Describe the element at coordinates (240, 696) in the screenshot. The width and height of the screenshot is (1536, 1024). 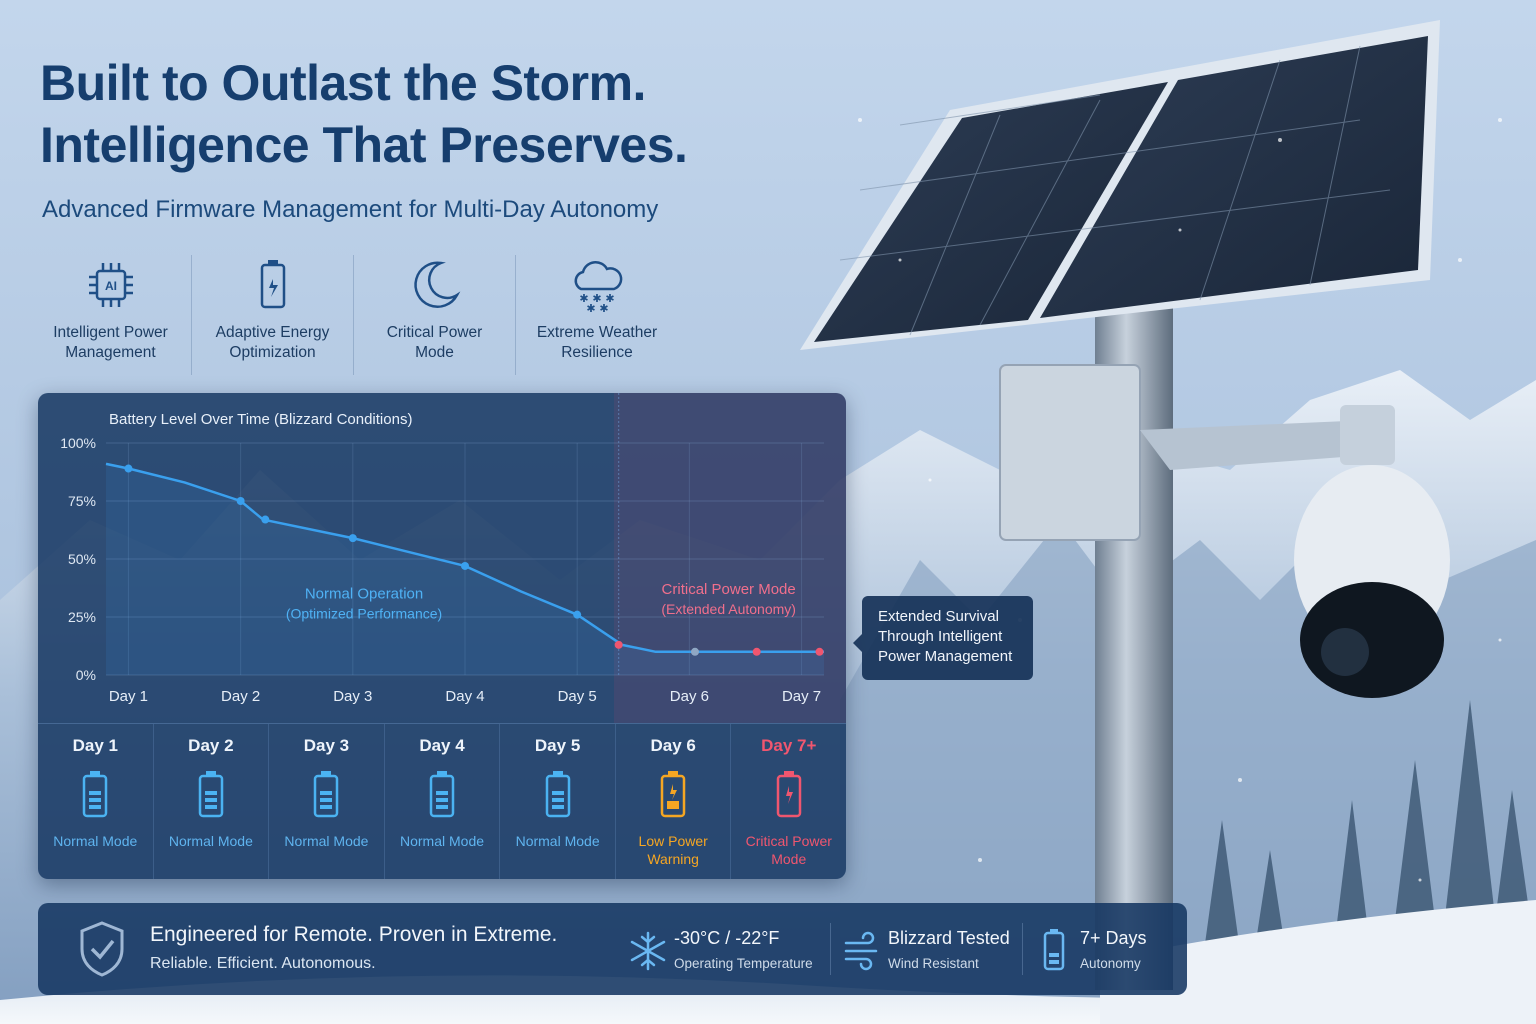
I see `x-tick-label: Day 2` at that location.